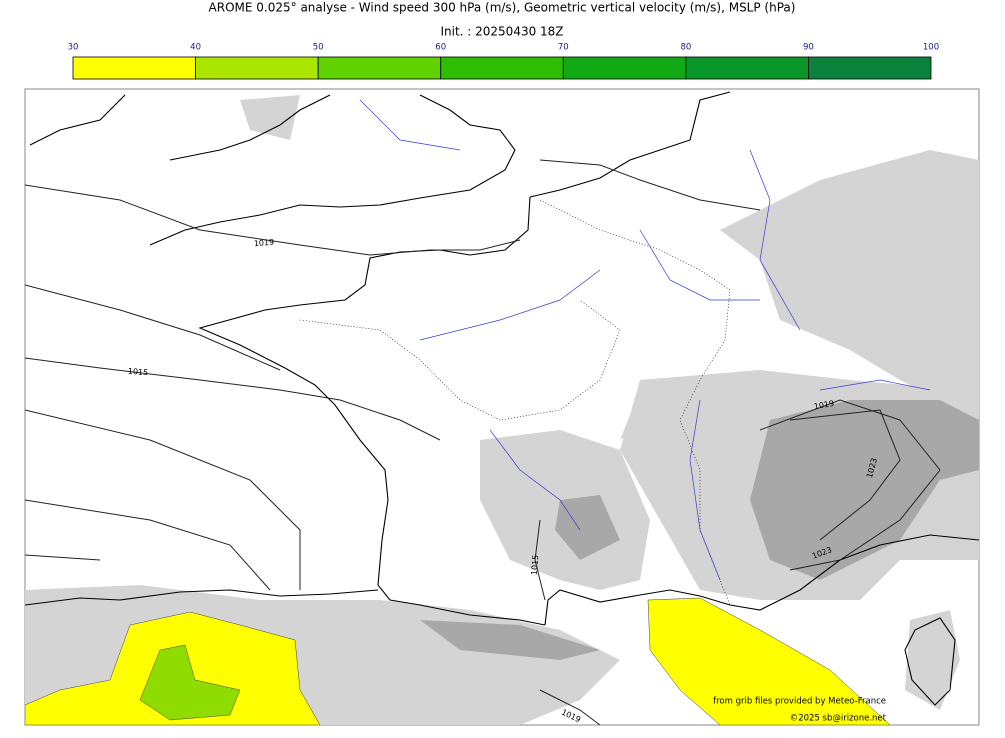 The height and width of the screenshot is (738, 1005). What do you see at coordinates (190, 682) in the screenshot?
I see `wind-green-spain` at bounding box center [190, 682].